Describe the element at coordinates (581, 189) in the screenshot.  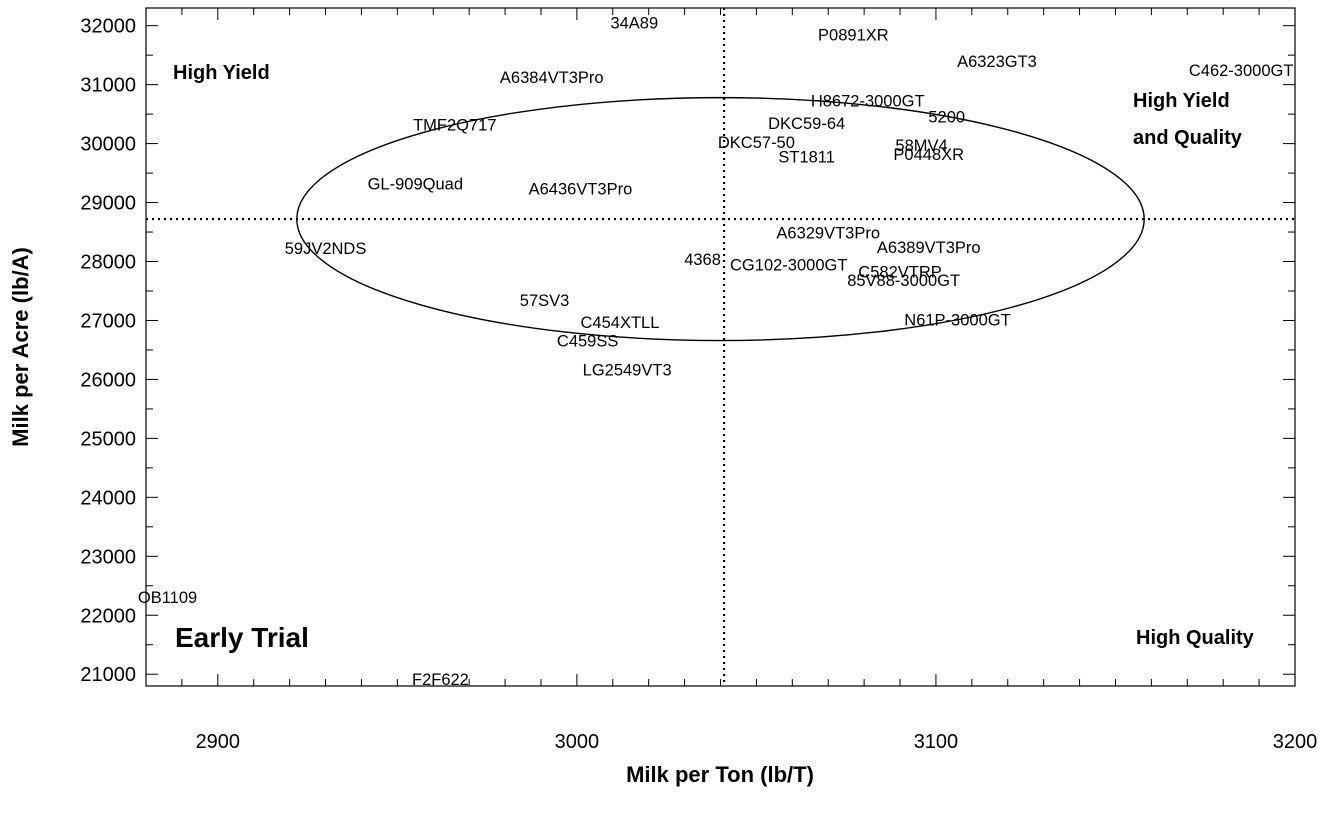
I see `point-label: A6436VT3Pro` at that location.